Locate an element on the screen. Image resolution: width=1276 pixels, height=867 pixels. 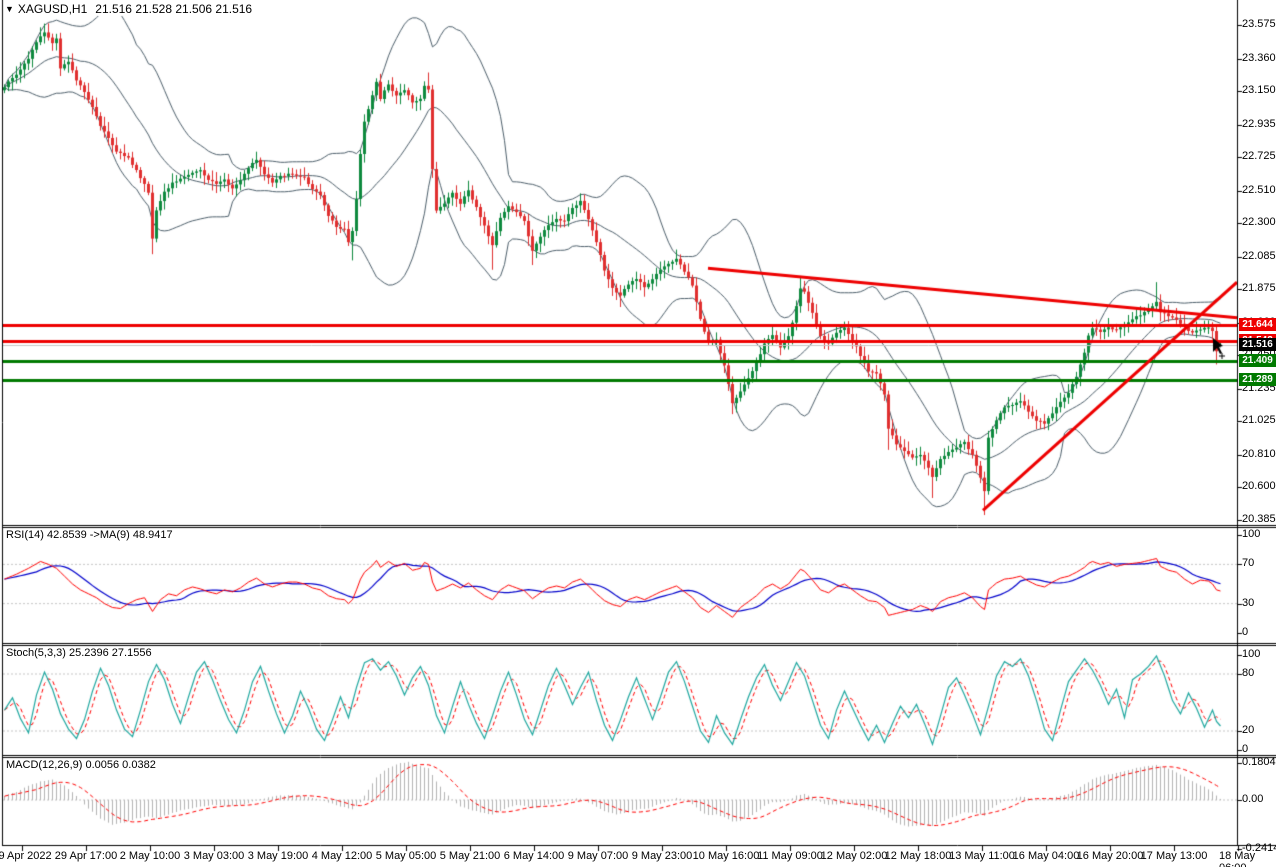
price-tick-label: 23.575 is located at coordinates (1259, 24).